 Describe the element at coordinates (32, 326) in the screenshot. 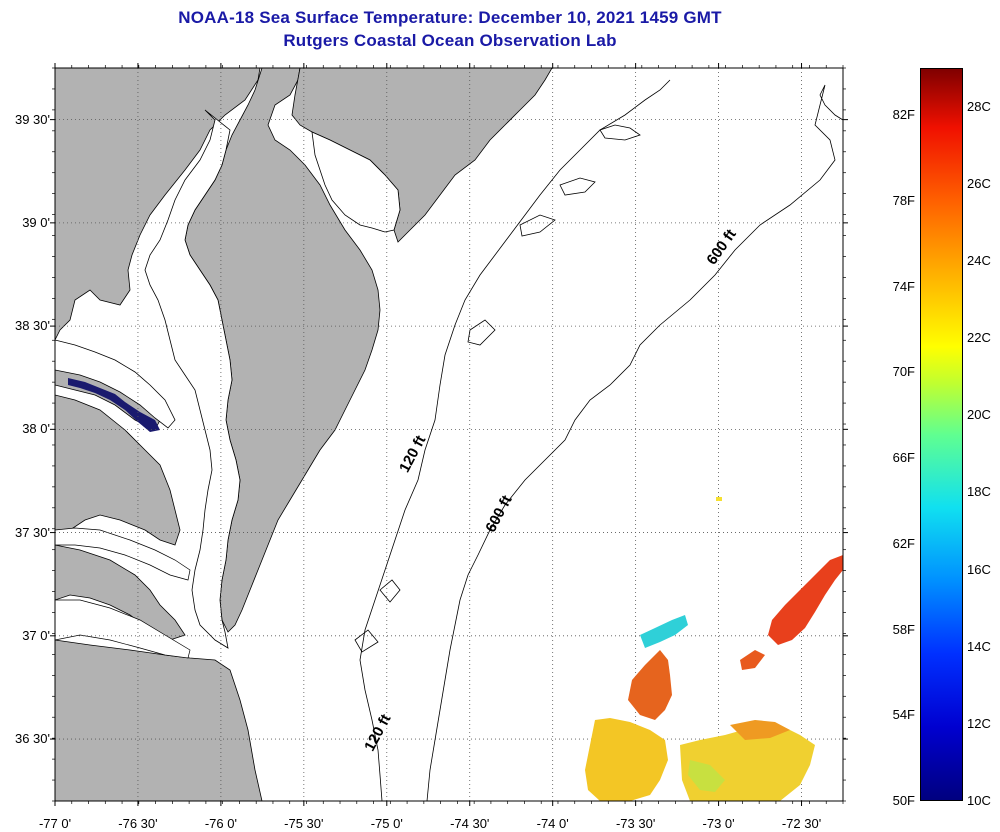

I see `lat-tick-label: 38 30'` at that location.